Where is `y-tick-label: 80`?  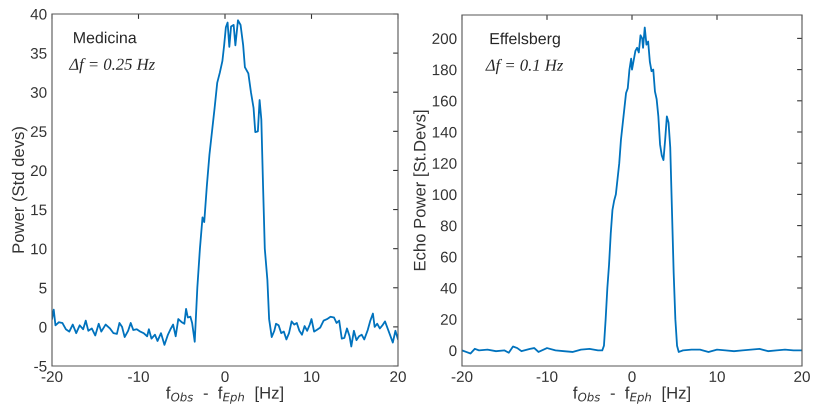 y-tick-label: 80 is located at coordinates (448, 226).